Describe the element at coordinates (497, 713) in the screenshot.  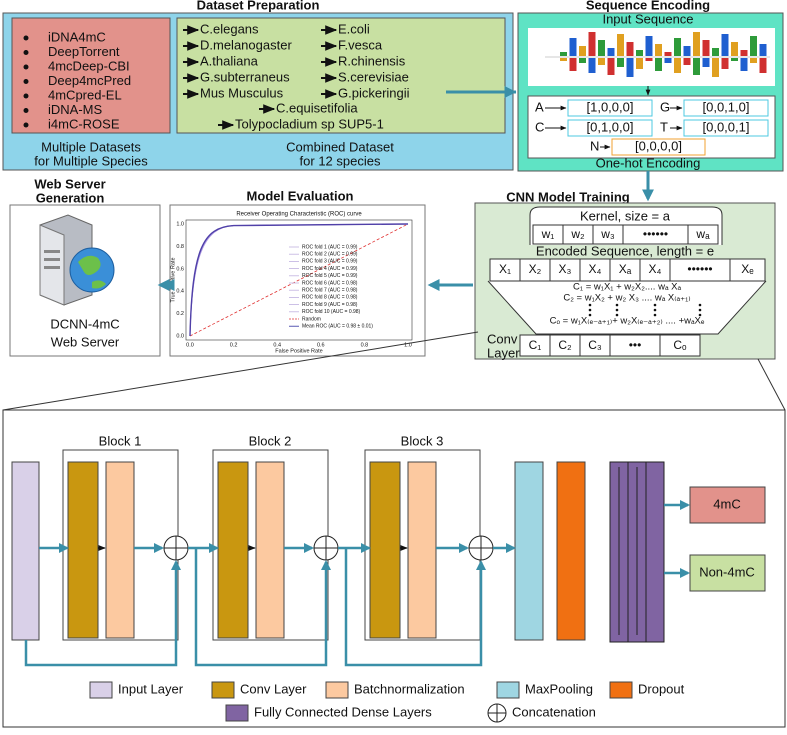
I see `plus` at that location.